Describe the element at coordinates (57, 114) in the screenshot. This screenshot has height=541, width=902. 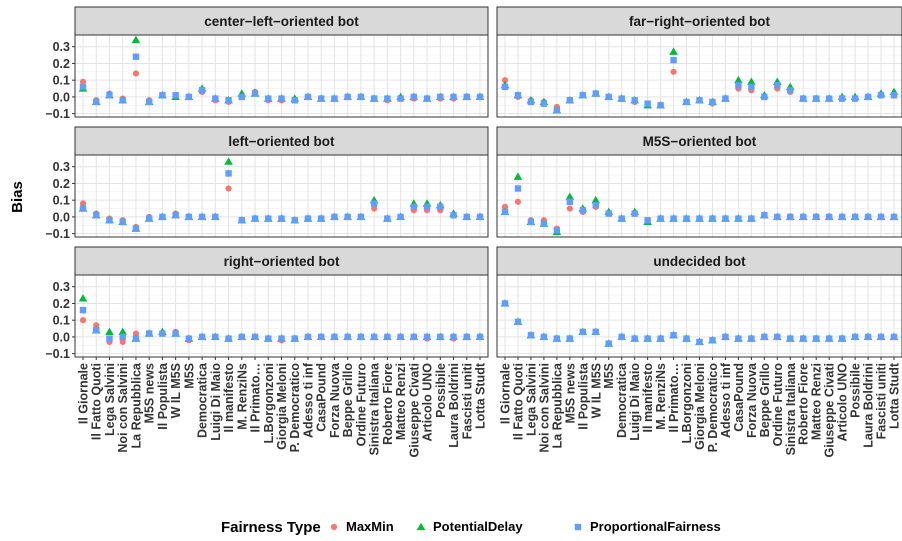
I see `y-tick-label: −0.1` at that location.